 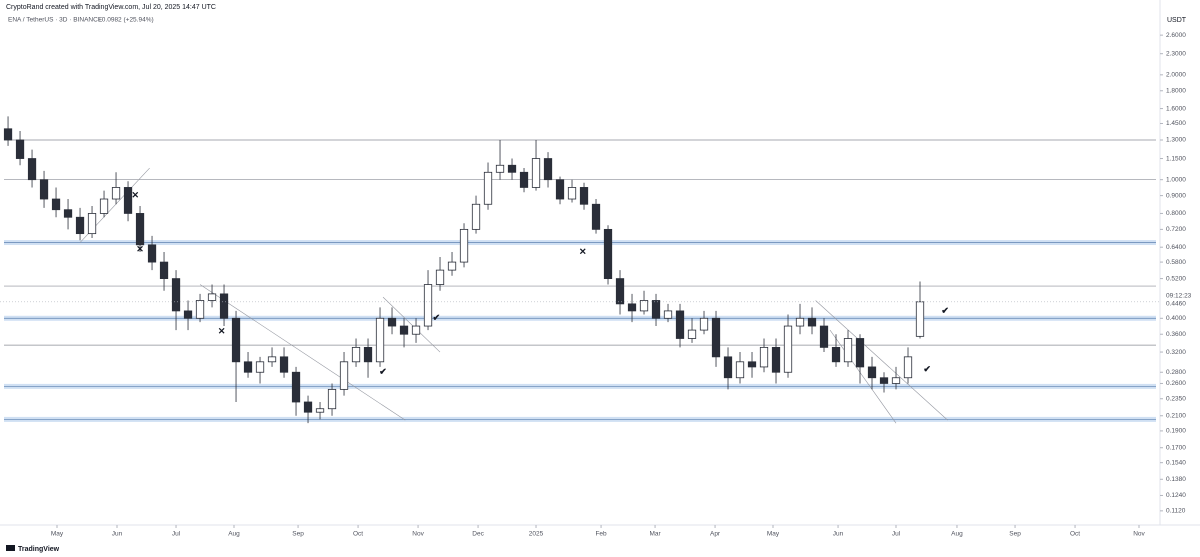 What do you see at coordinates (39, 549) in the screenshot?
I see `brand: TradingView` at bounding box center [39, 549].